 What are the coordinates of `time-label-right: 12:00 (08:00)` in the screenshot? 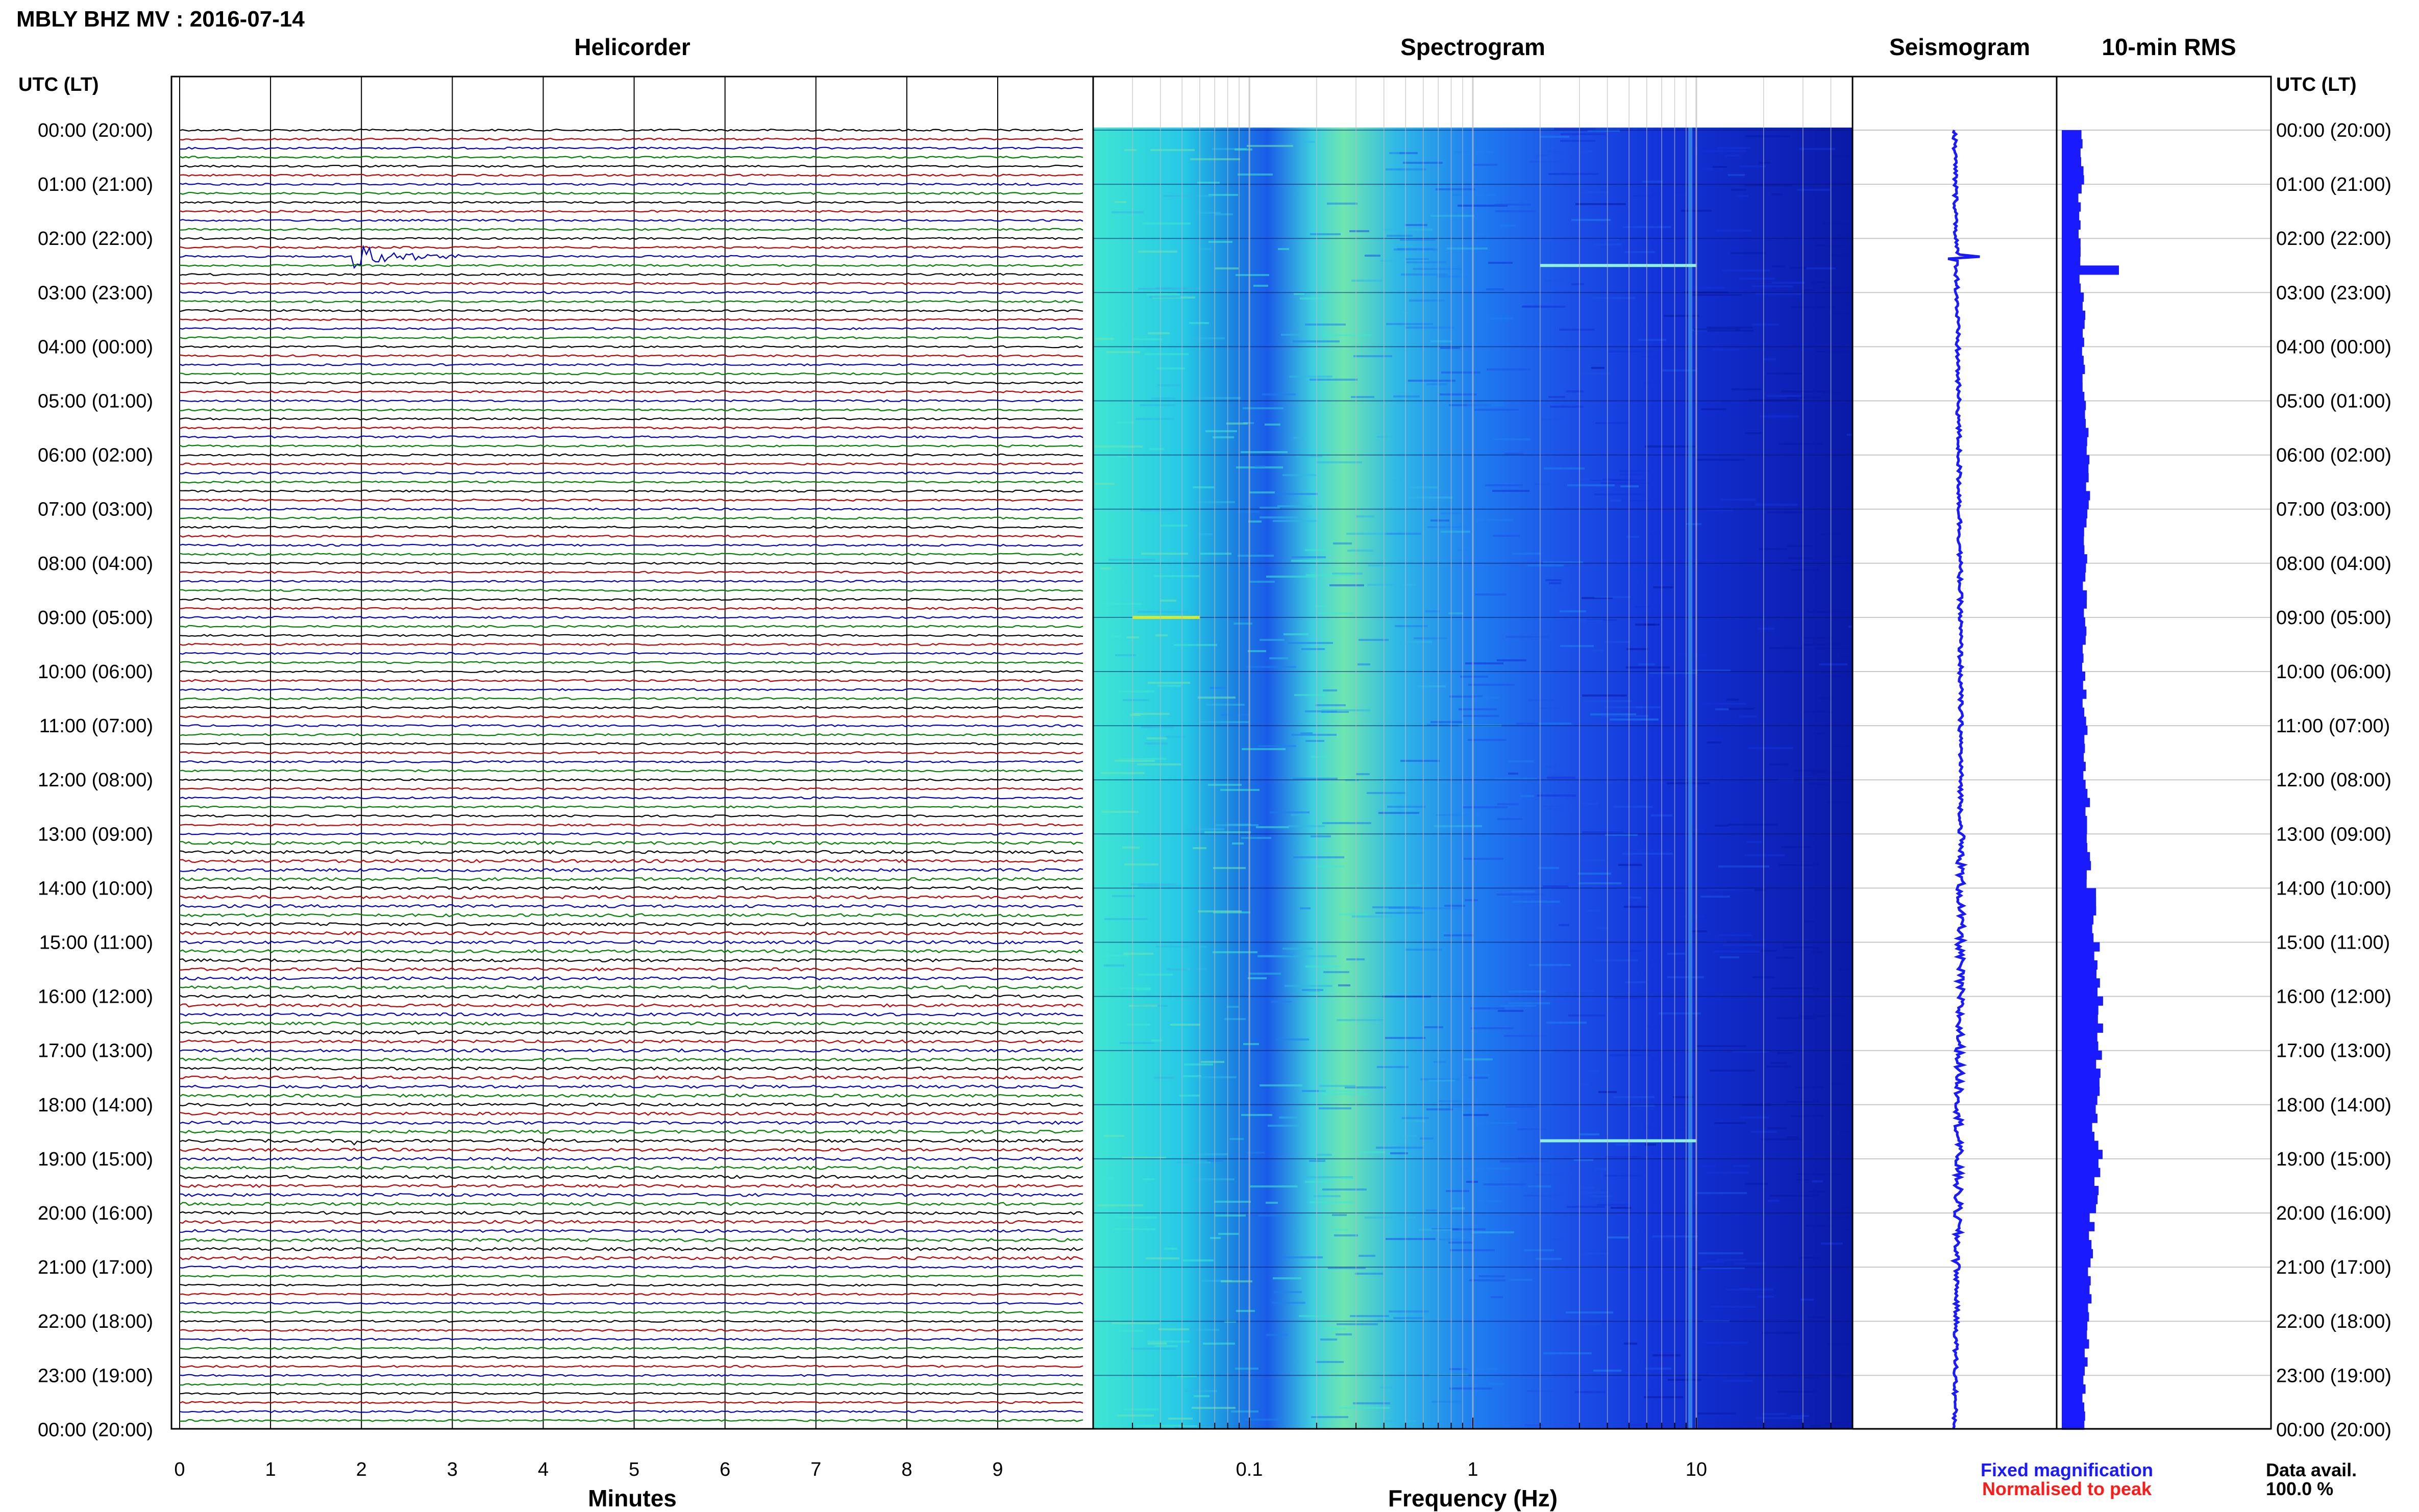 It's located at (2333, 780).